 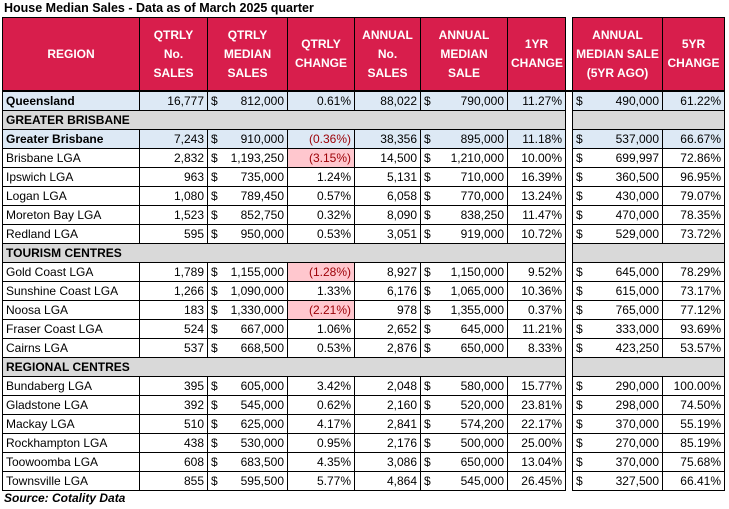 I want to click on cell: 510, so click(x=173, y=424).